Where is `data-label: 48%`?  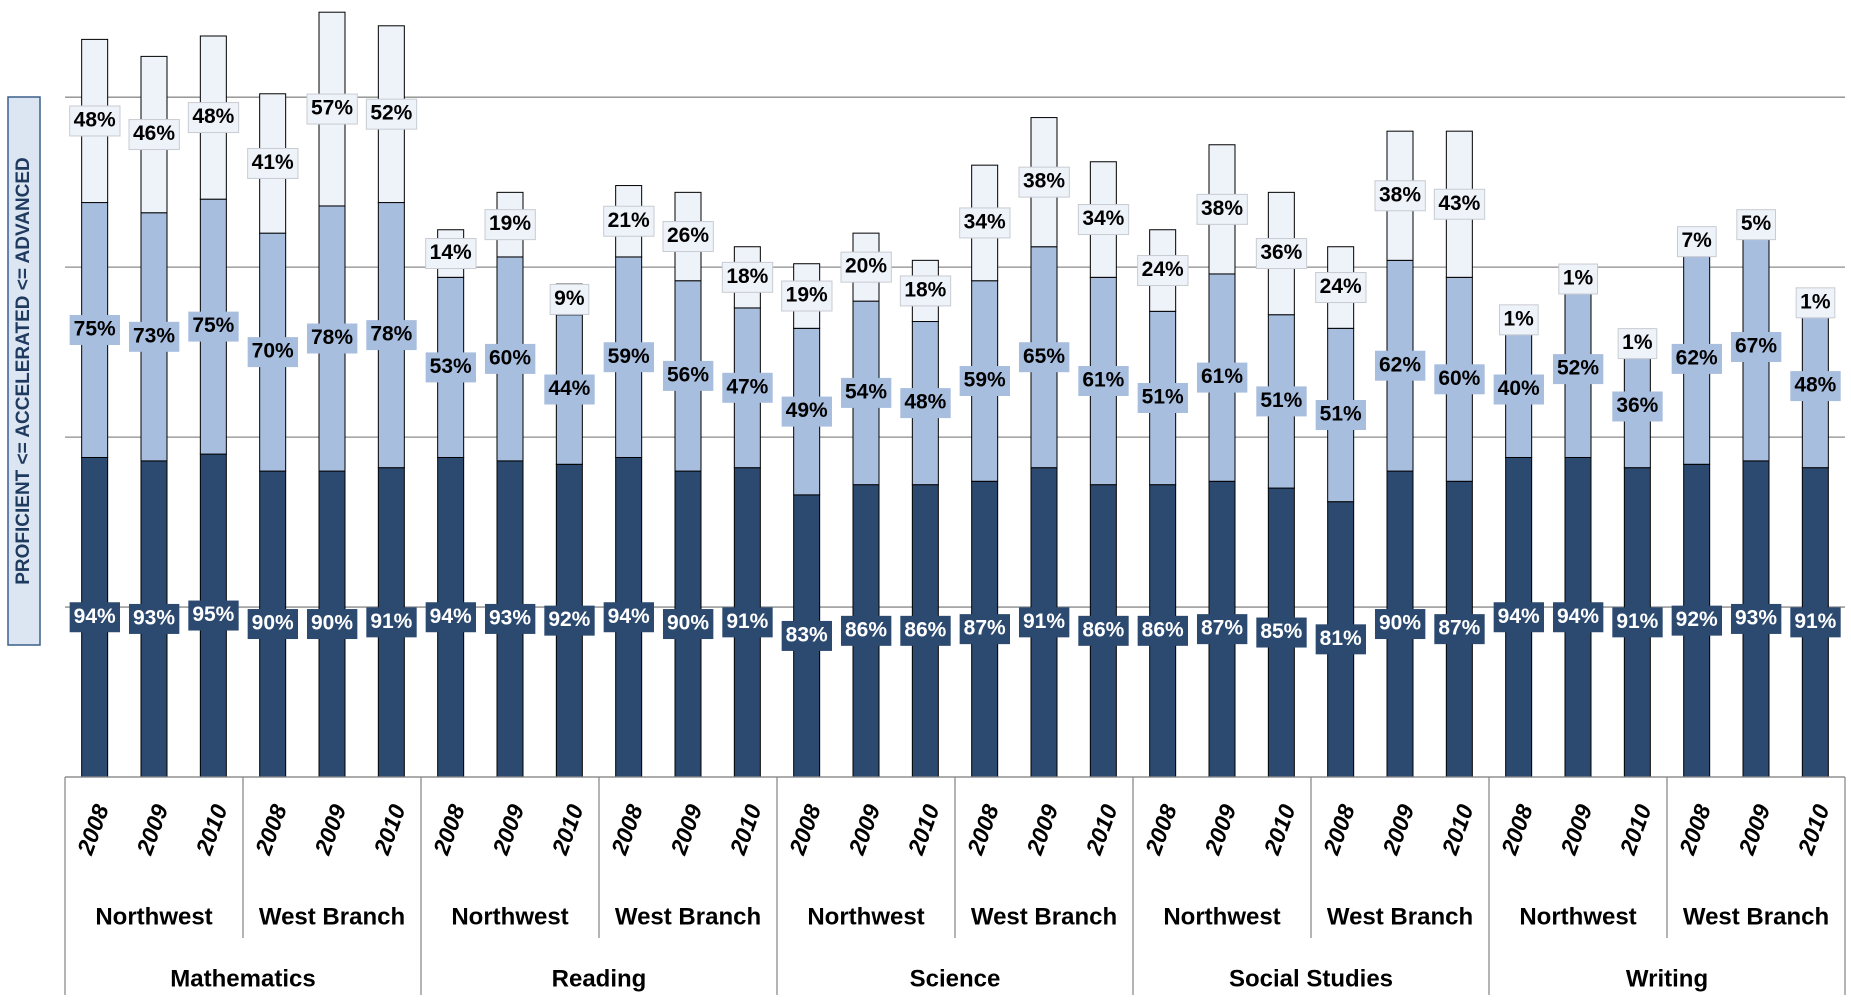 data-label: 48% is located at coordinates (925, 402).